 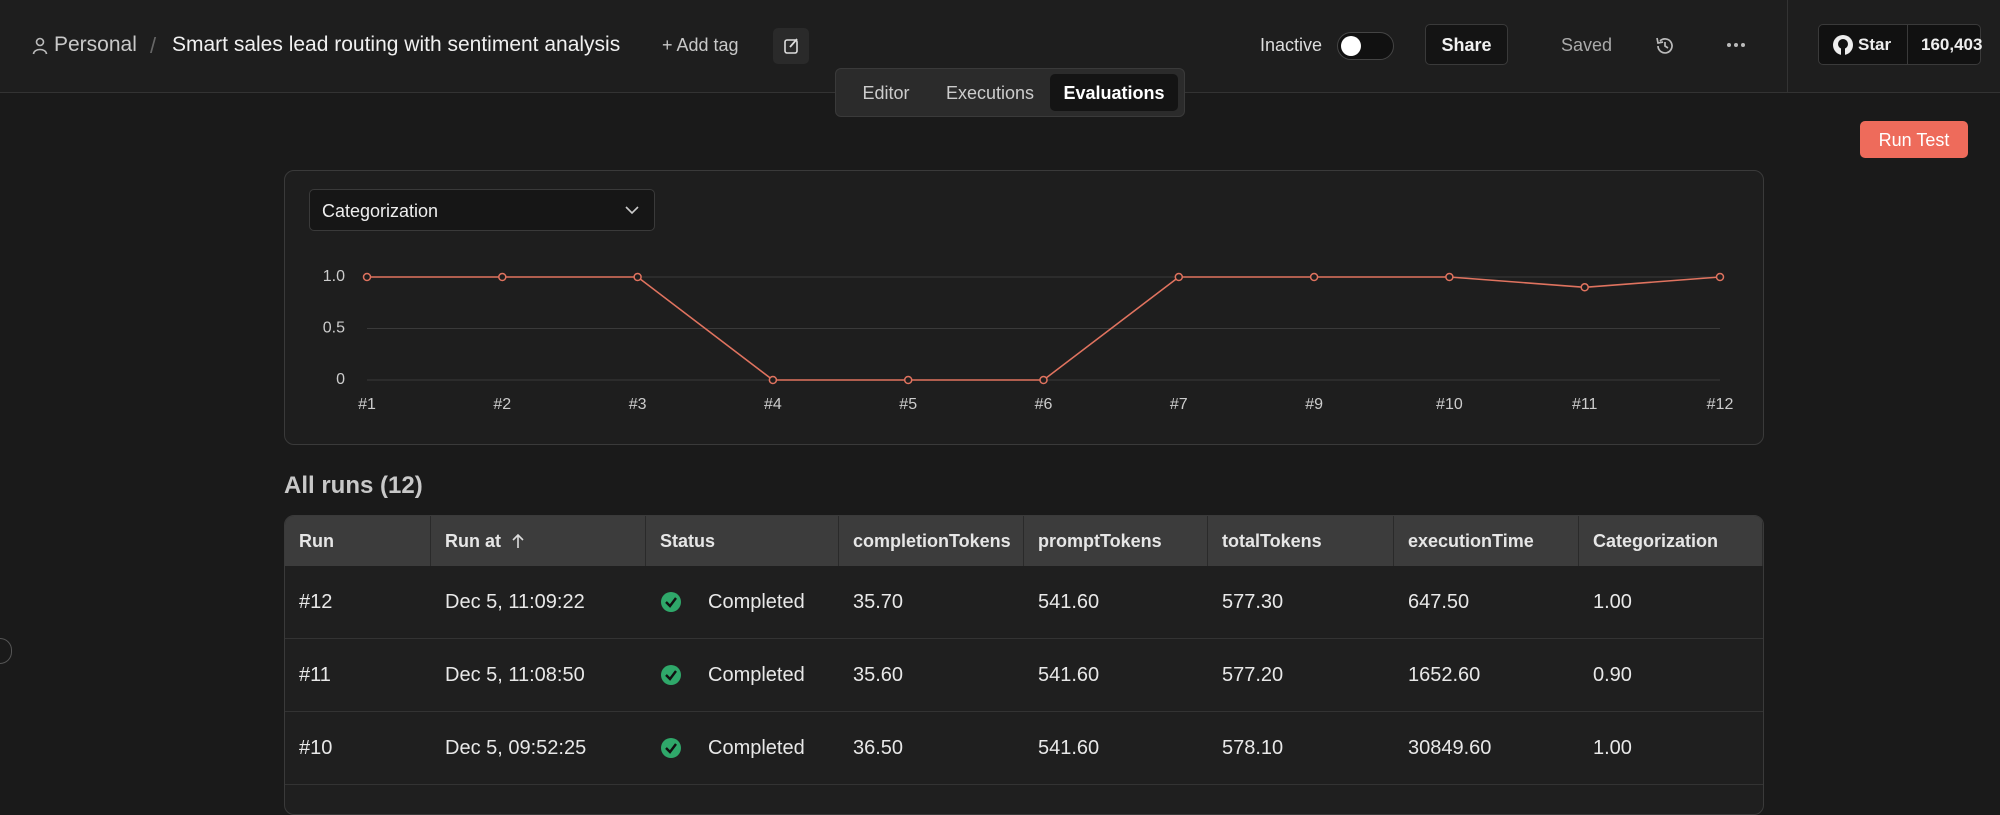 What do you see at coordinates (1656, 541) in the screenshot?
I see `column-header-label: Categorization` at bounding box center [1656, 541].